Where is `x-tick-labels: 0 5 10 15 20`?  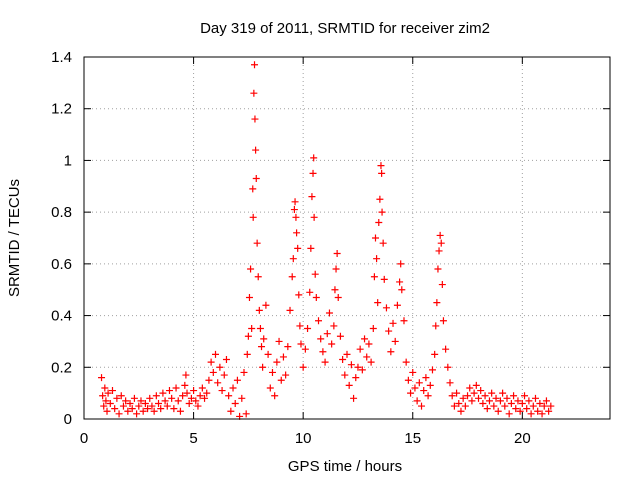
x-tick-labels: 0 5 10 15 20 is located at coordinates (305, 438).